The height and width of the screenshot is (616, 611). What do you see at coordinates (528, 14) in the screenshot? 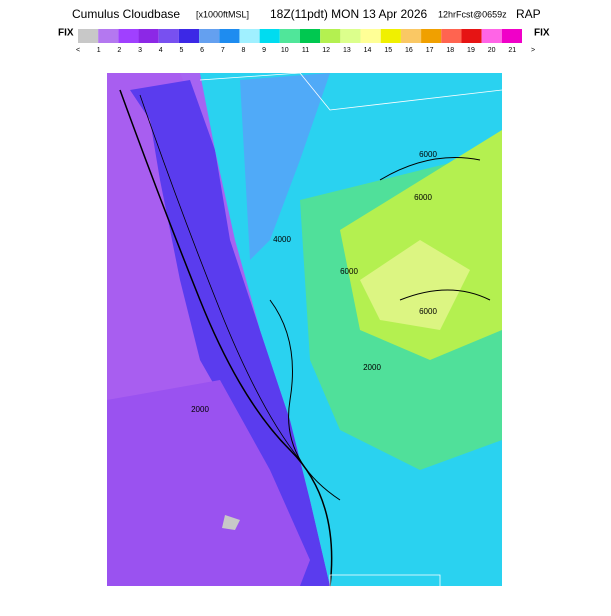
I see `title-model: RAP` at bounding box center [528, 14].